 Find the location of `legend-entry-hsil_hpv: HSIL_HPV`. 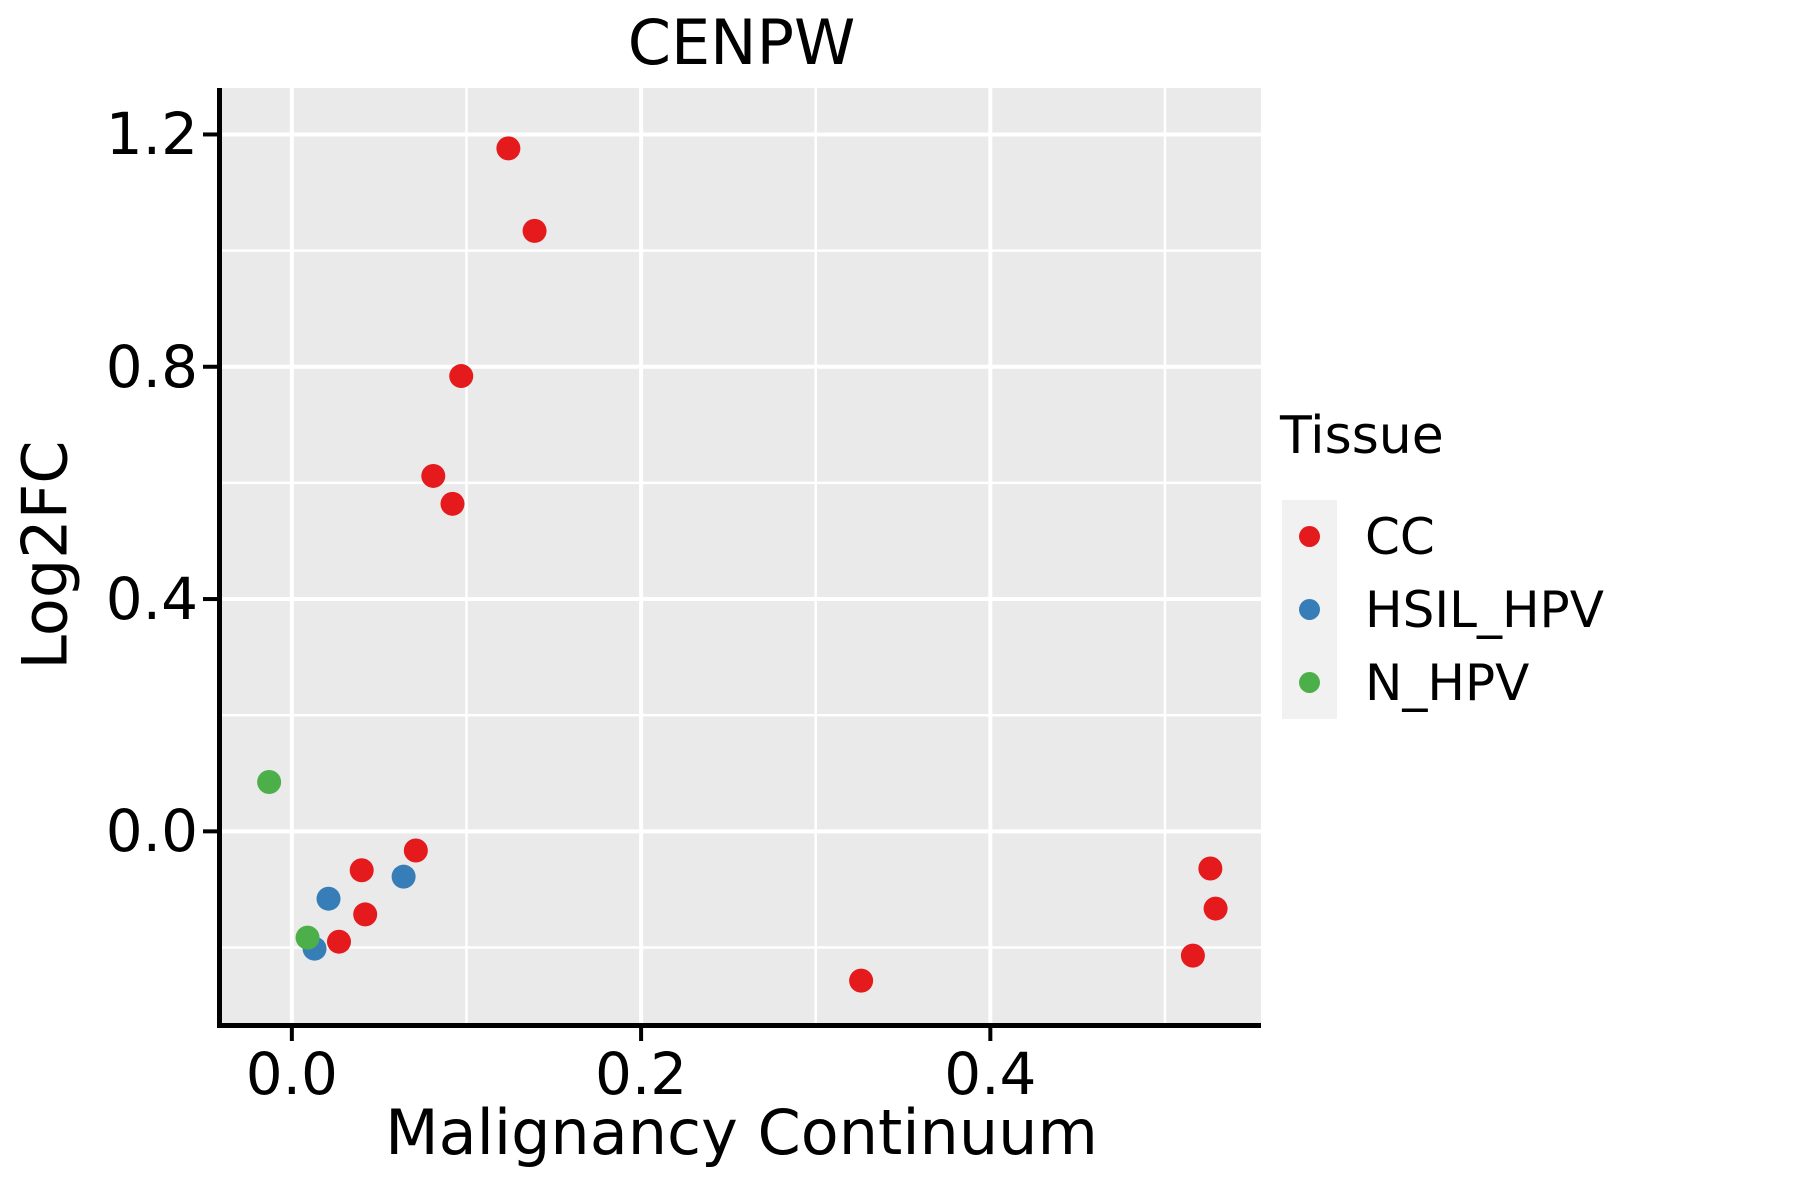

legend-entry-hsil_hpv: HSIL_HPV is located at coordinates (1443, 609).